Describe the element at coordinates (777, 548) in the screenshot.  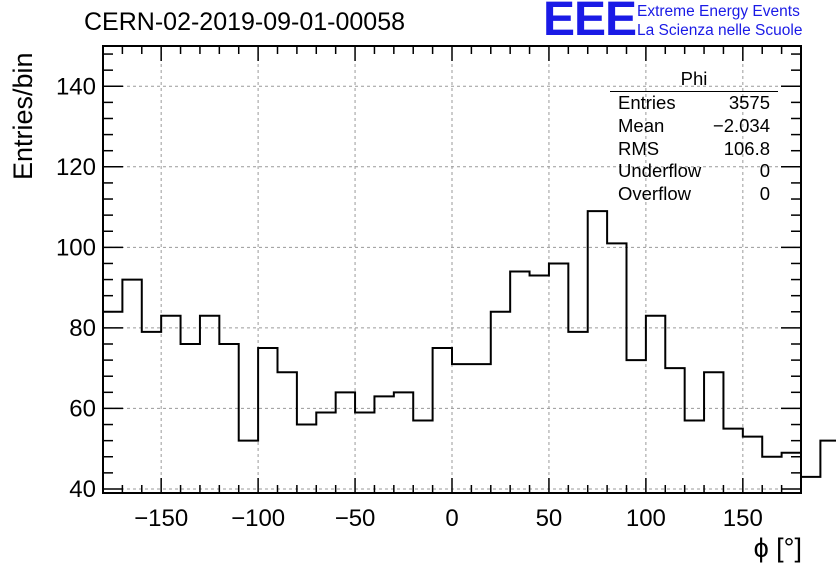
I see `x-axis-label: ϕ [°]` at that location.